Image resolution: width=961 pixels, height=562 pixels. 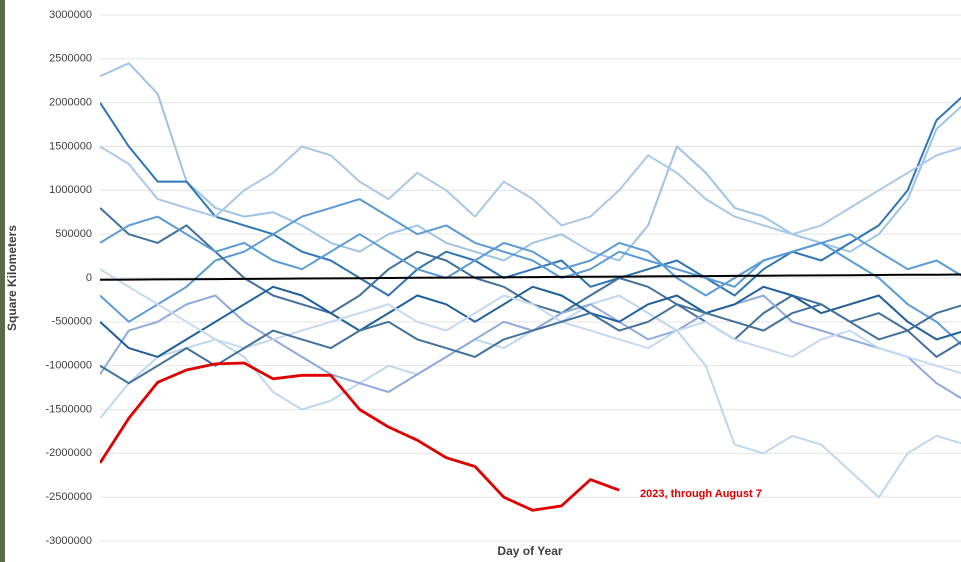 What do you see at coordinates (73, 234) in the screenshot?
I see `y-tick-label: 500000` at bounding box center [73, 234].